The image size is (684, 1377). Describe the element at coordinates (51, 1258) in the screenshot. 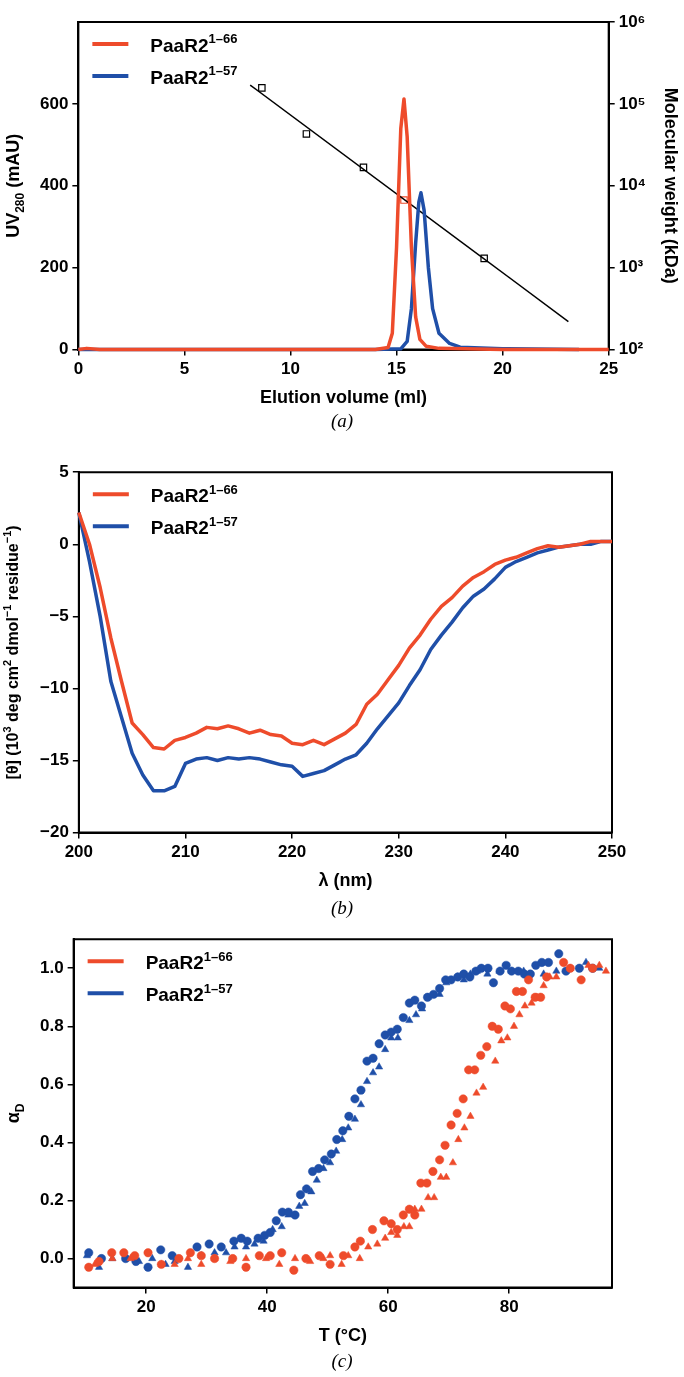

I see `y-tick-label: 0.0` at that location.